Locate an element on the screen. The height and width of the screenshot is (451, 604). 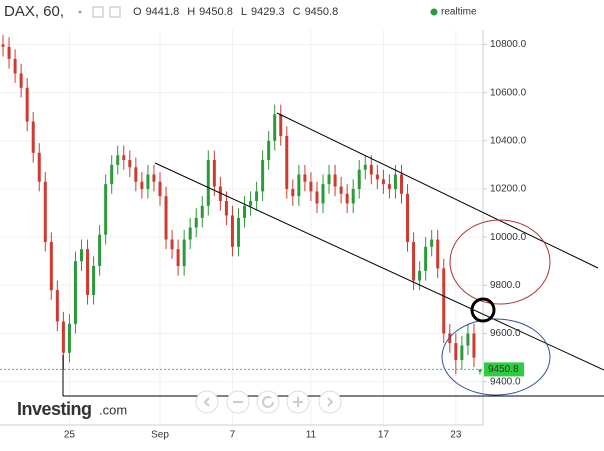
ohlc-key: C is located at coordinates (297, 12).